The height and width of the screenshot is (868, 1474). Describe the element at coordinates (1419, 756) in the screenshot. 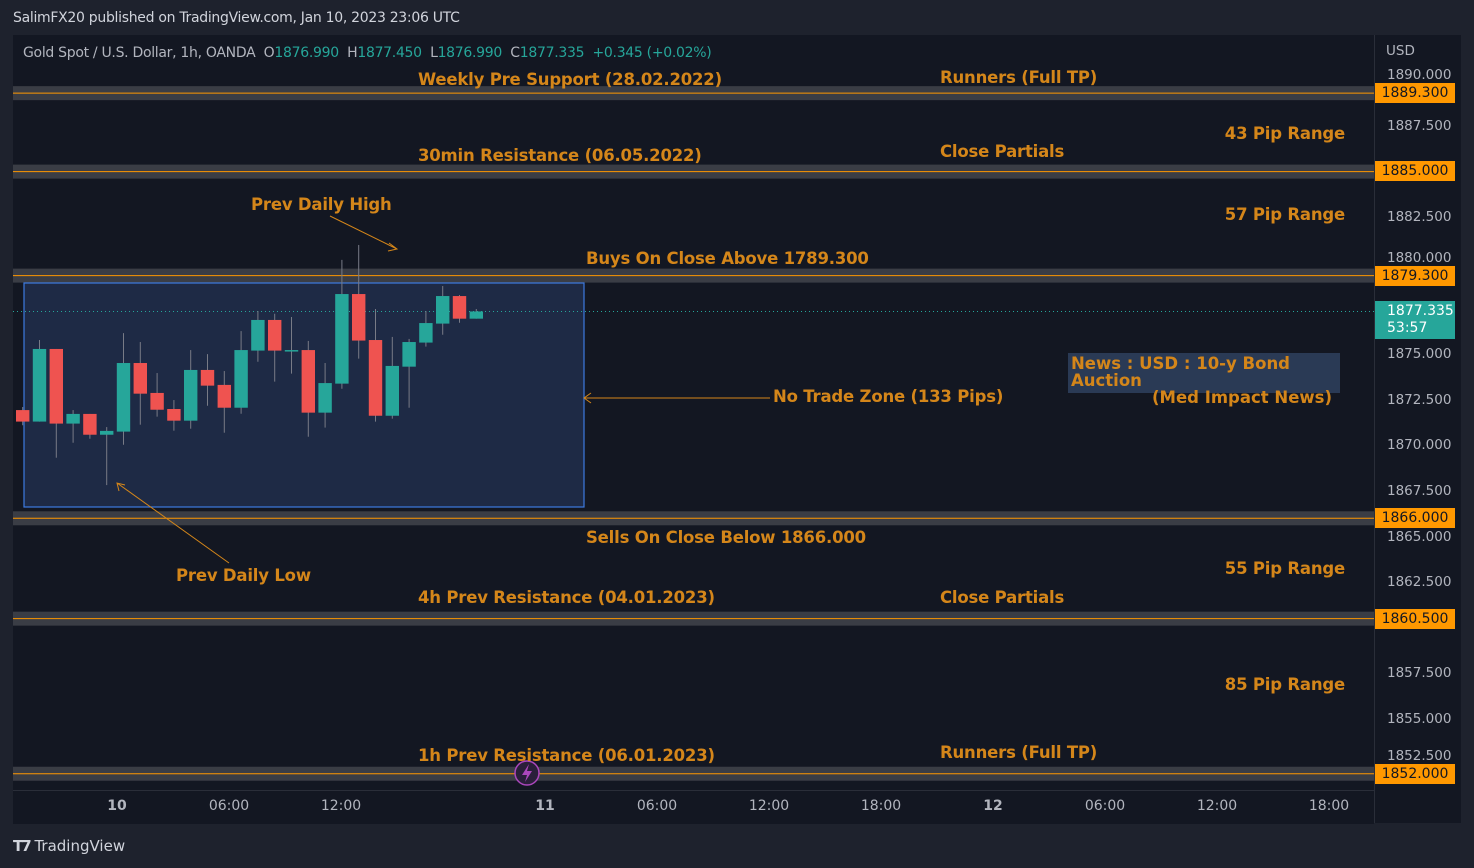

I see `price-tick: 1852.500` at that location.